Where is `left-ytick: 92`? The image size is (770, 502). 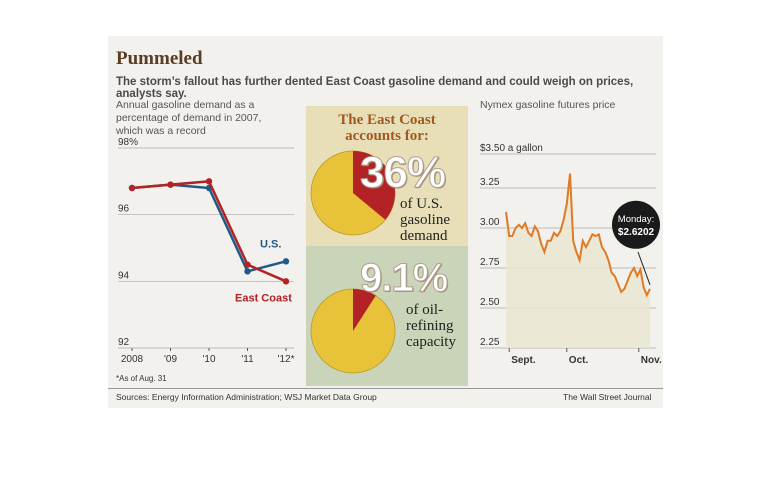 left-ytick: 92 is located at coordinates (124, 342).